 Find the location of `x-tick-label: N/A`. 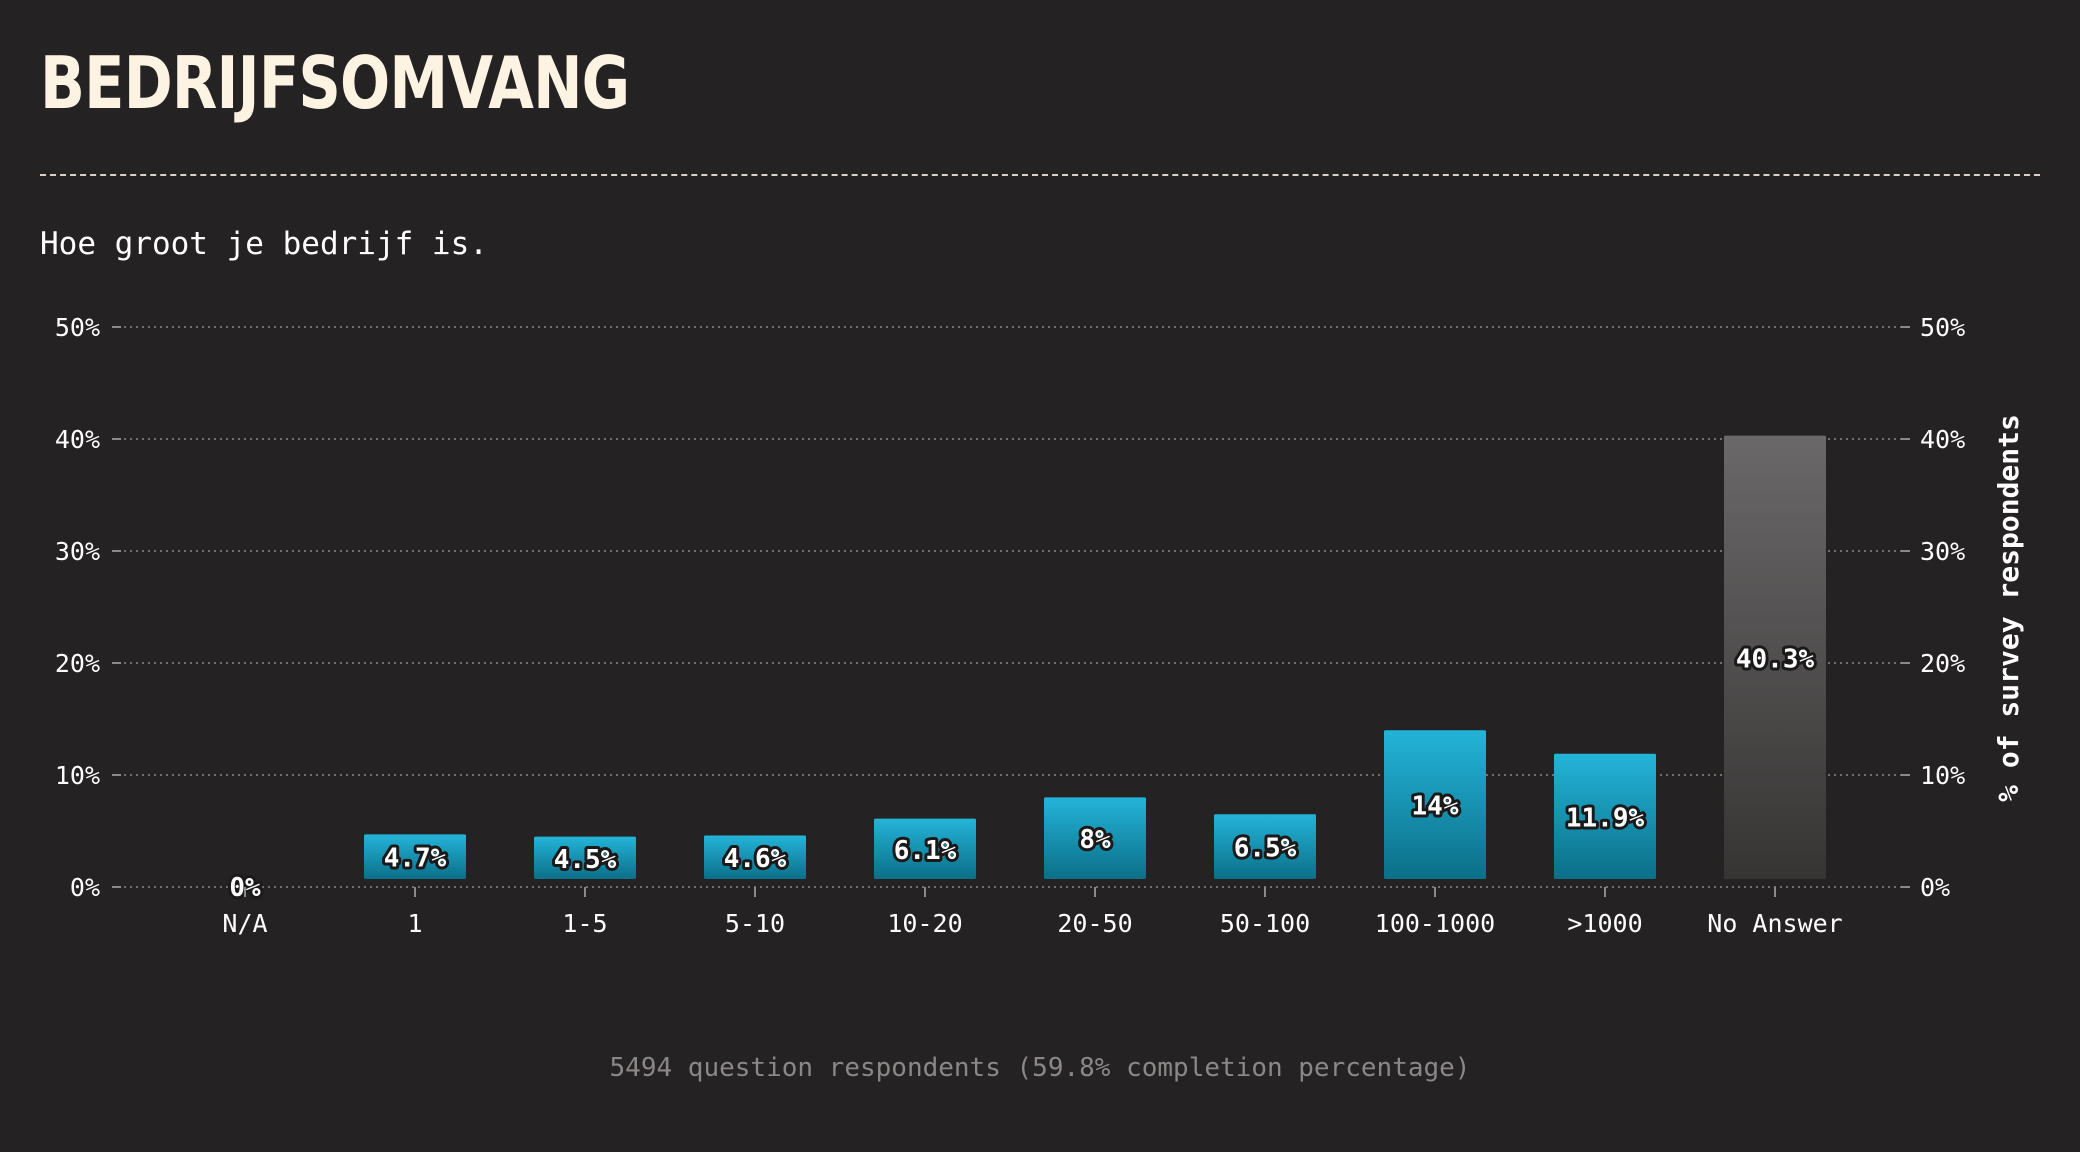

x-tick-label: N/A is located at coordinates (244, 923).